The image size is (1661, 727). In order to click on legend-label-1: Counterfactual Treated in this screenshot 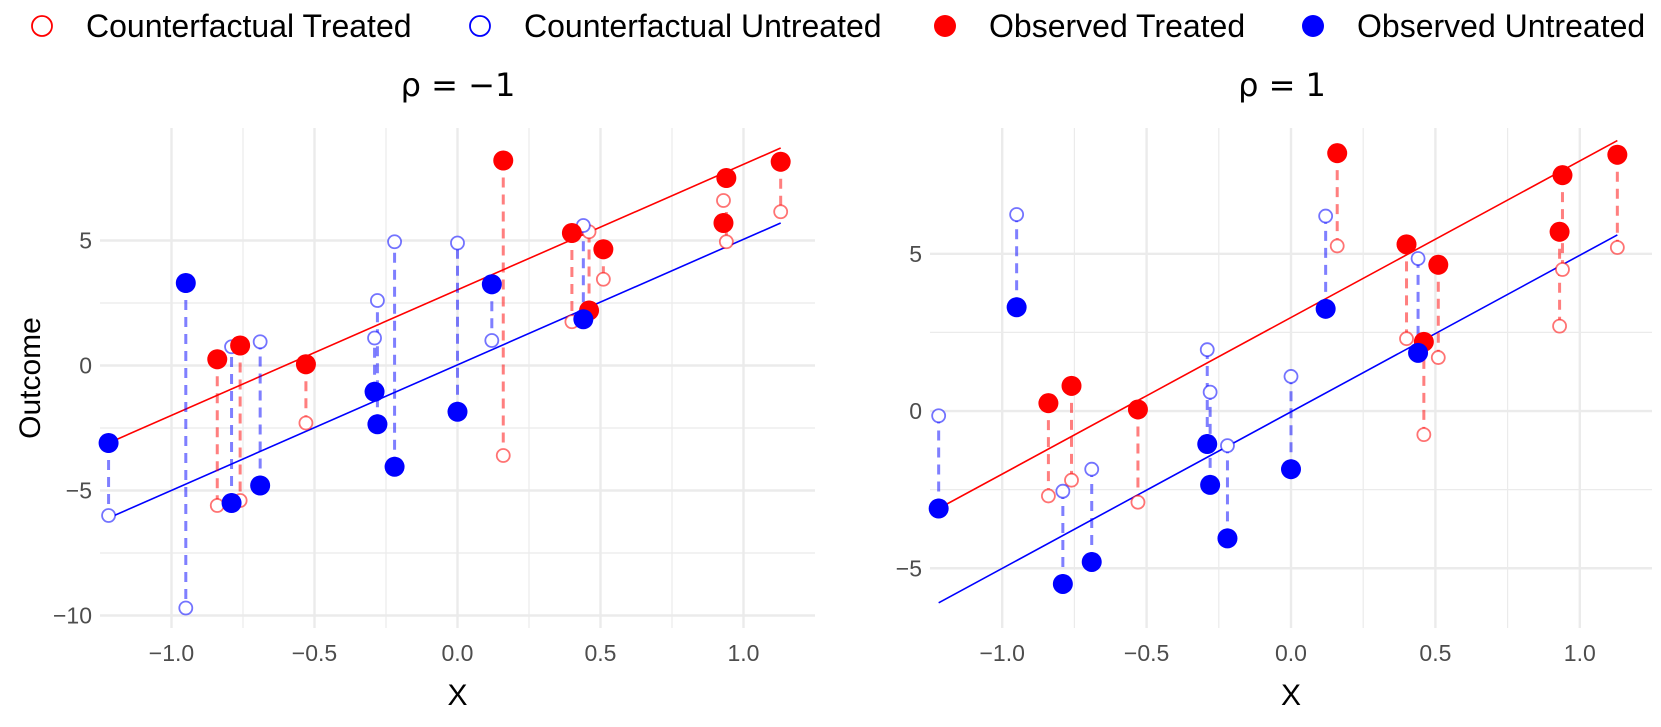, I will do `click(249, 26)`.